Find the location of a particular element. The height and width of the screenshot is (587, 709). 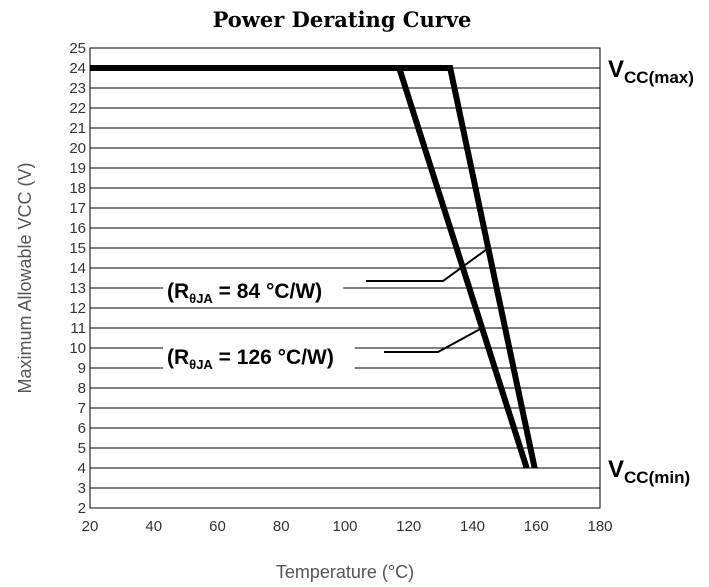

y-tick-label: 14 is located at coordinates (77, 268).